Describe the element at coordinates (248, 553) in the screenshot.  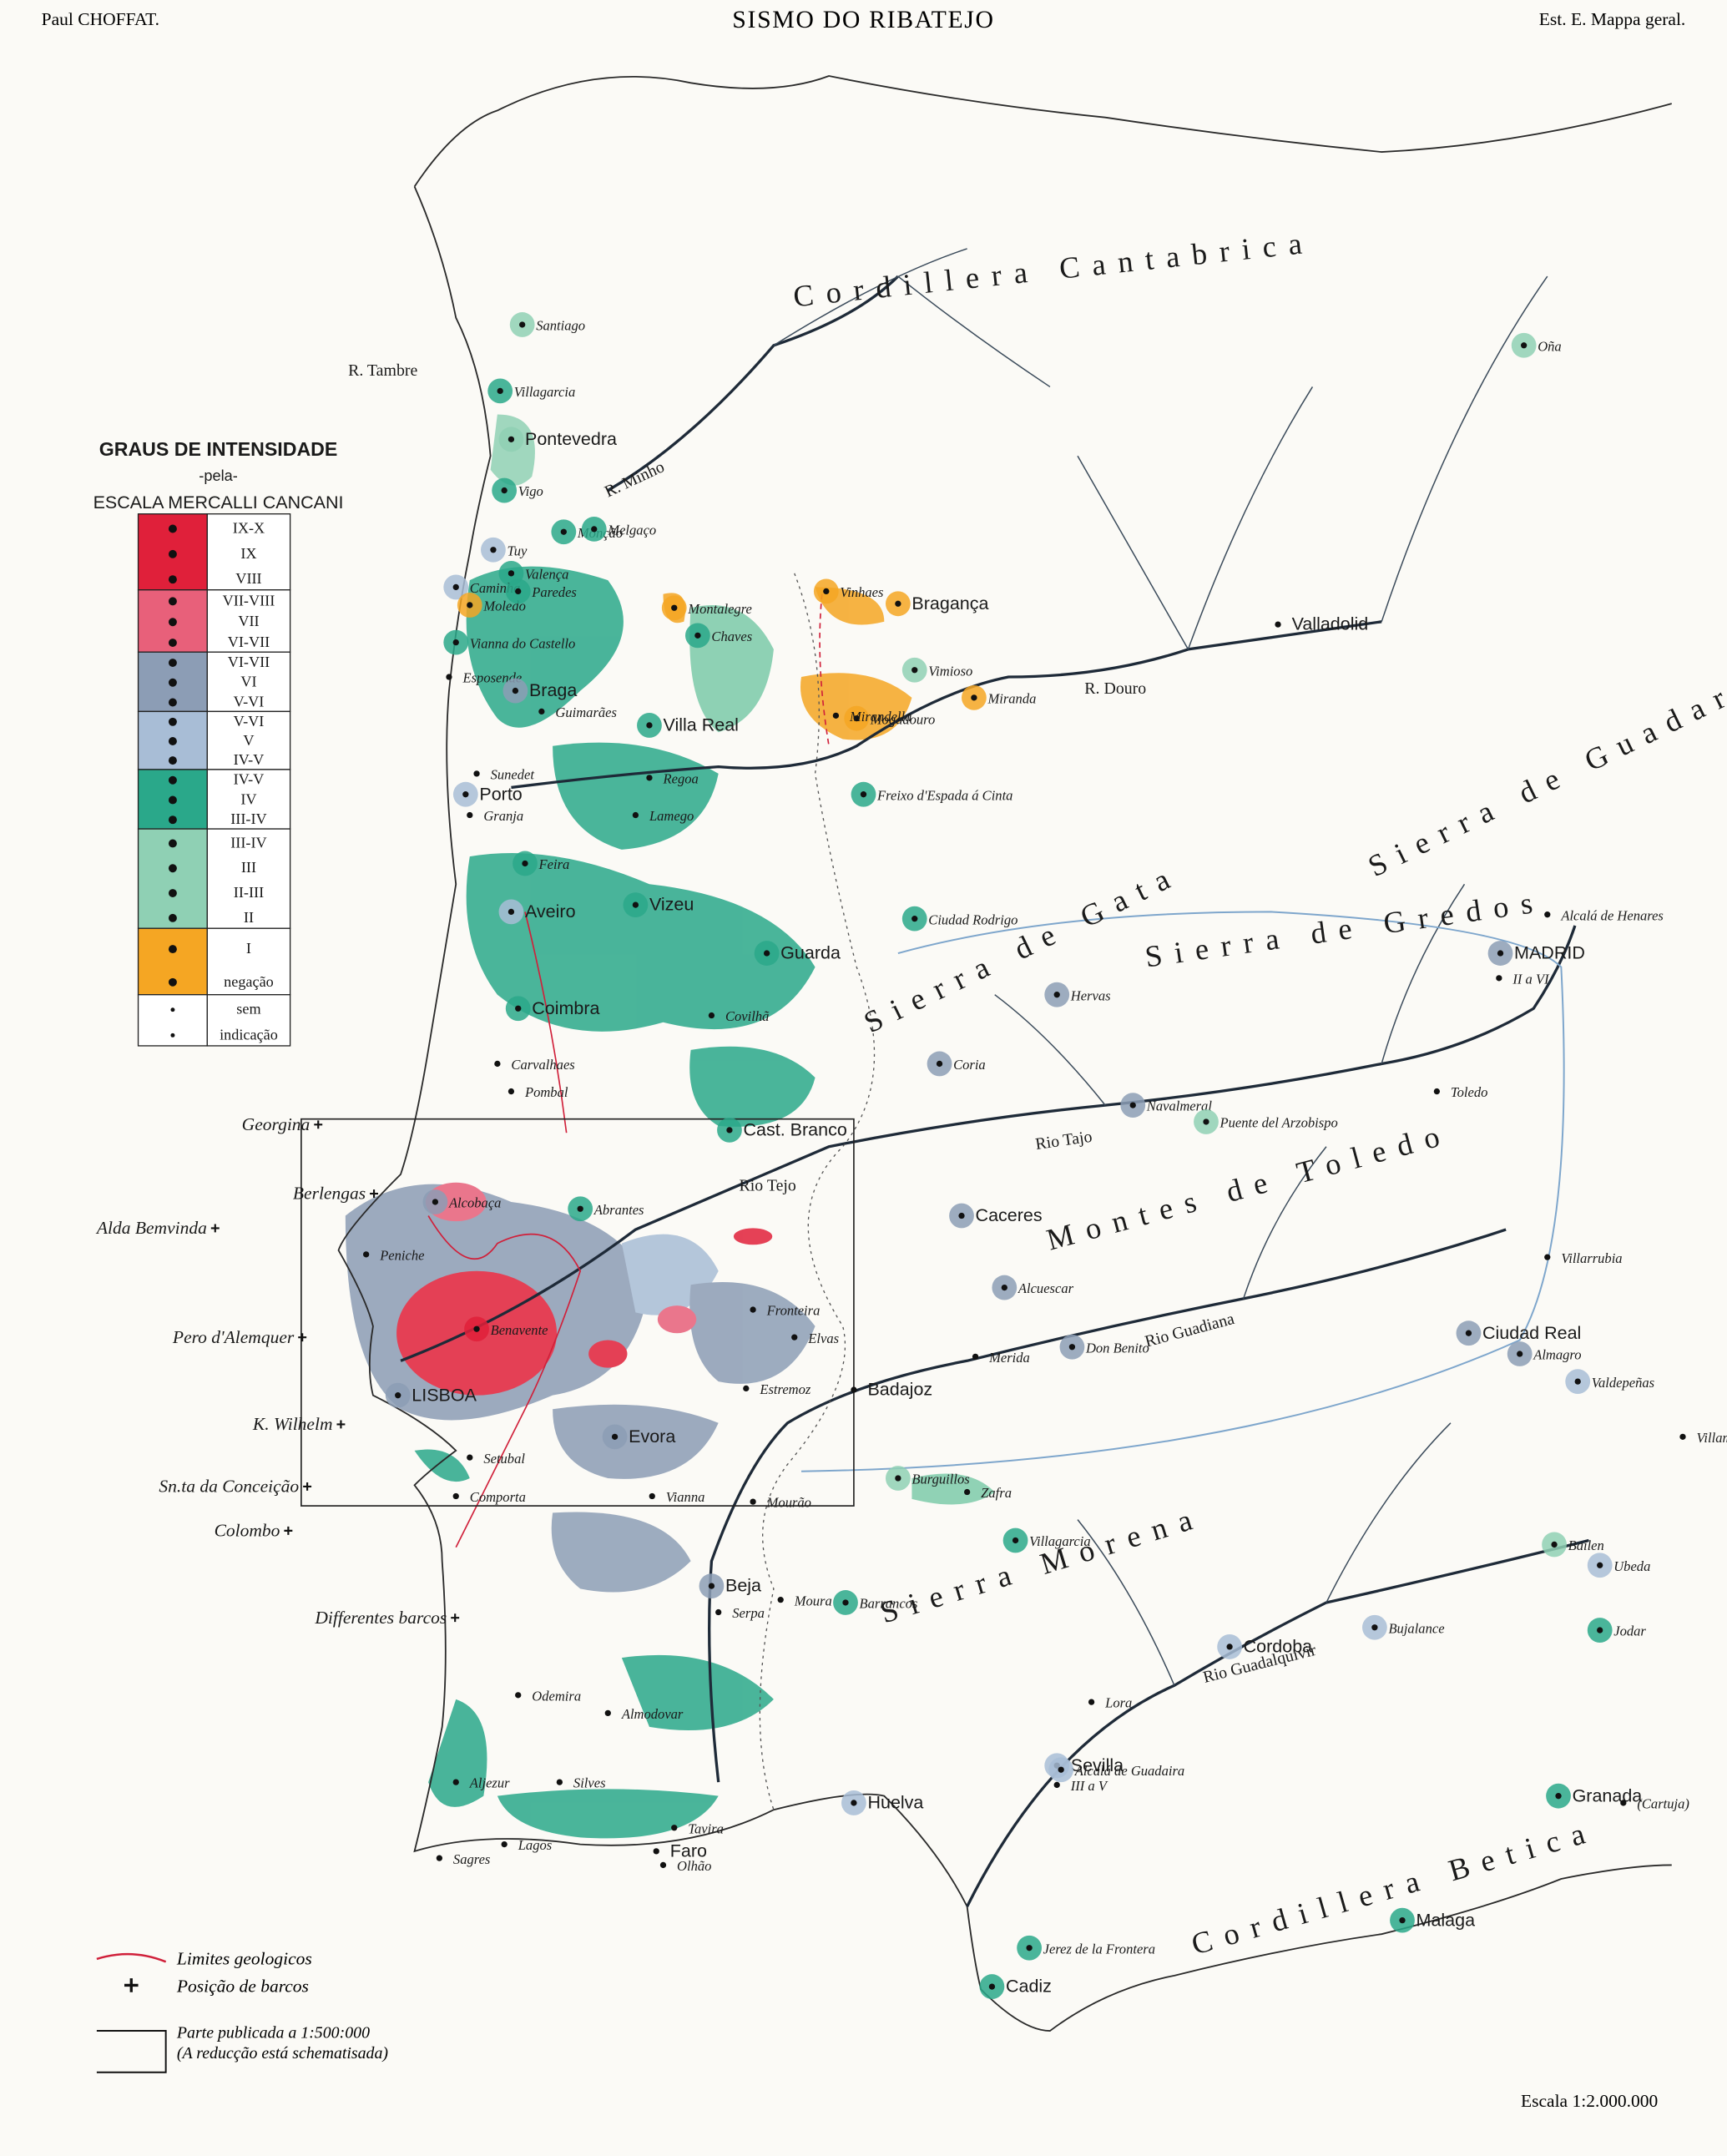
I see `legend-label: IX` at that location.